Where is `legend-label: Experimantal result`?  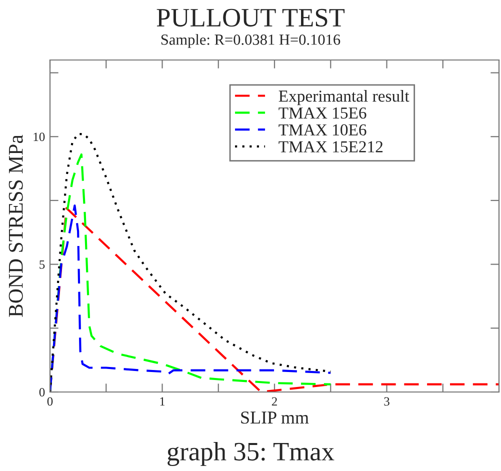
legend-label: Experimantal result is located at coordinates (344, 98).